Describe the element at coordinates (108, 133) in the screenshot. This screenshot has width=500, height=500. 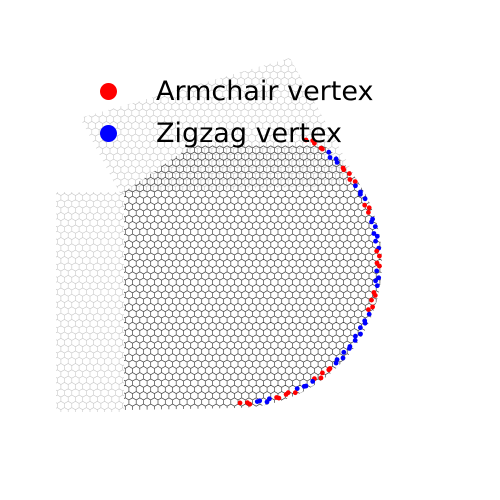
I see `zigzag-marker-icon` at that location.